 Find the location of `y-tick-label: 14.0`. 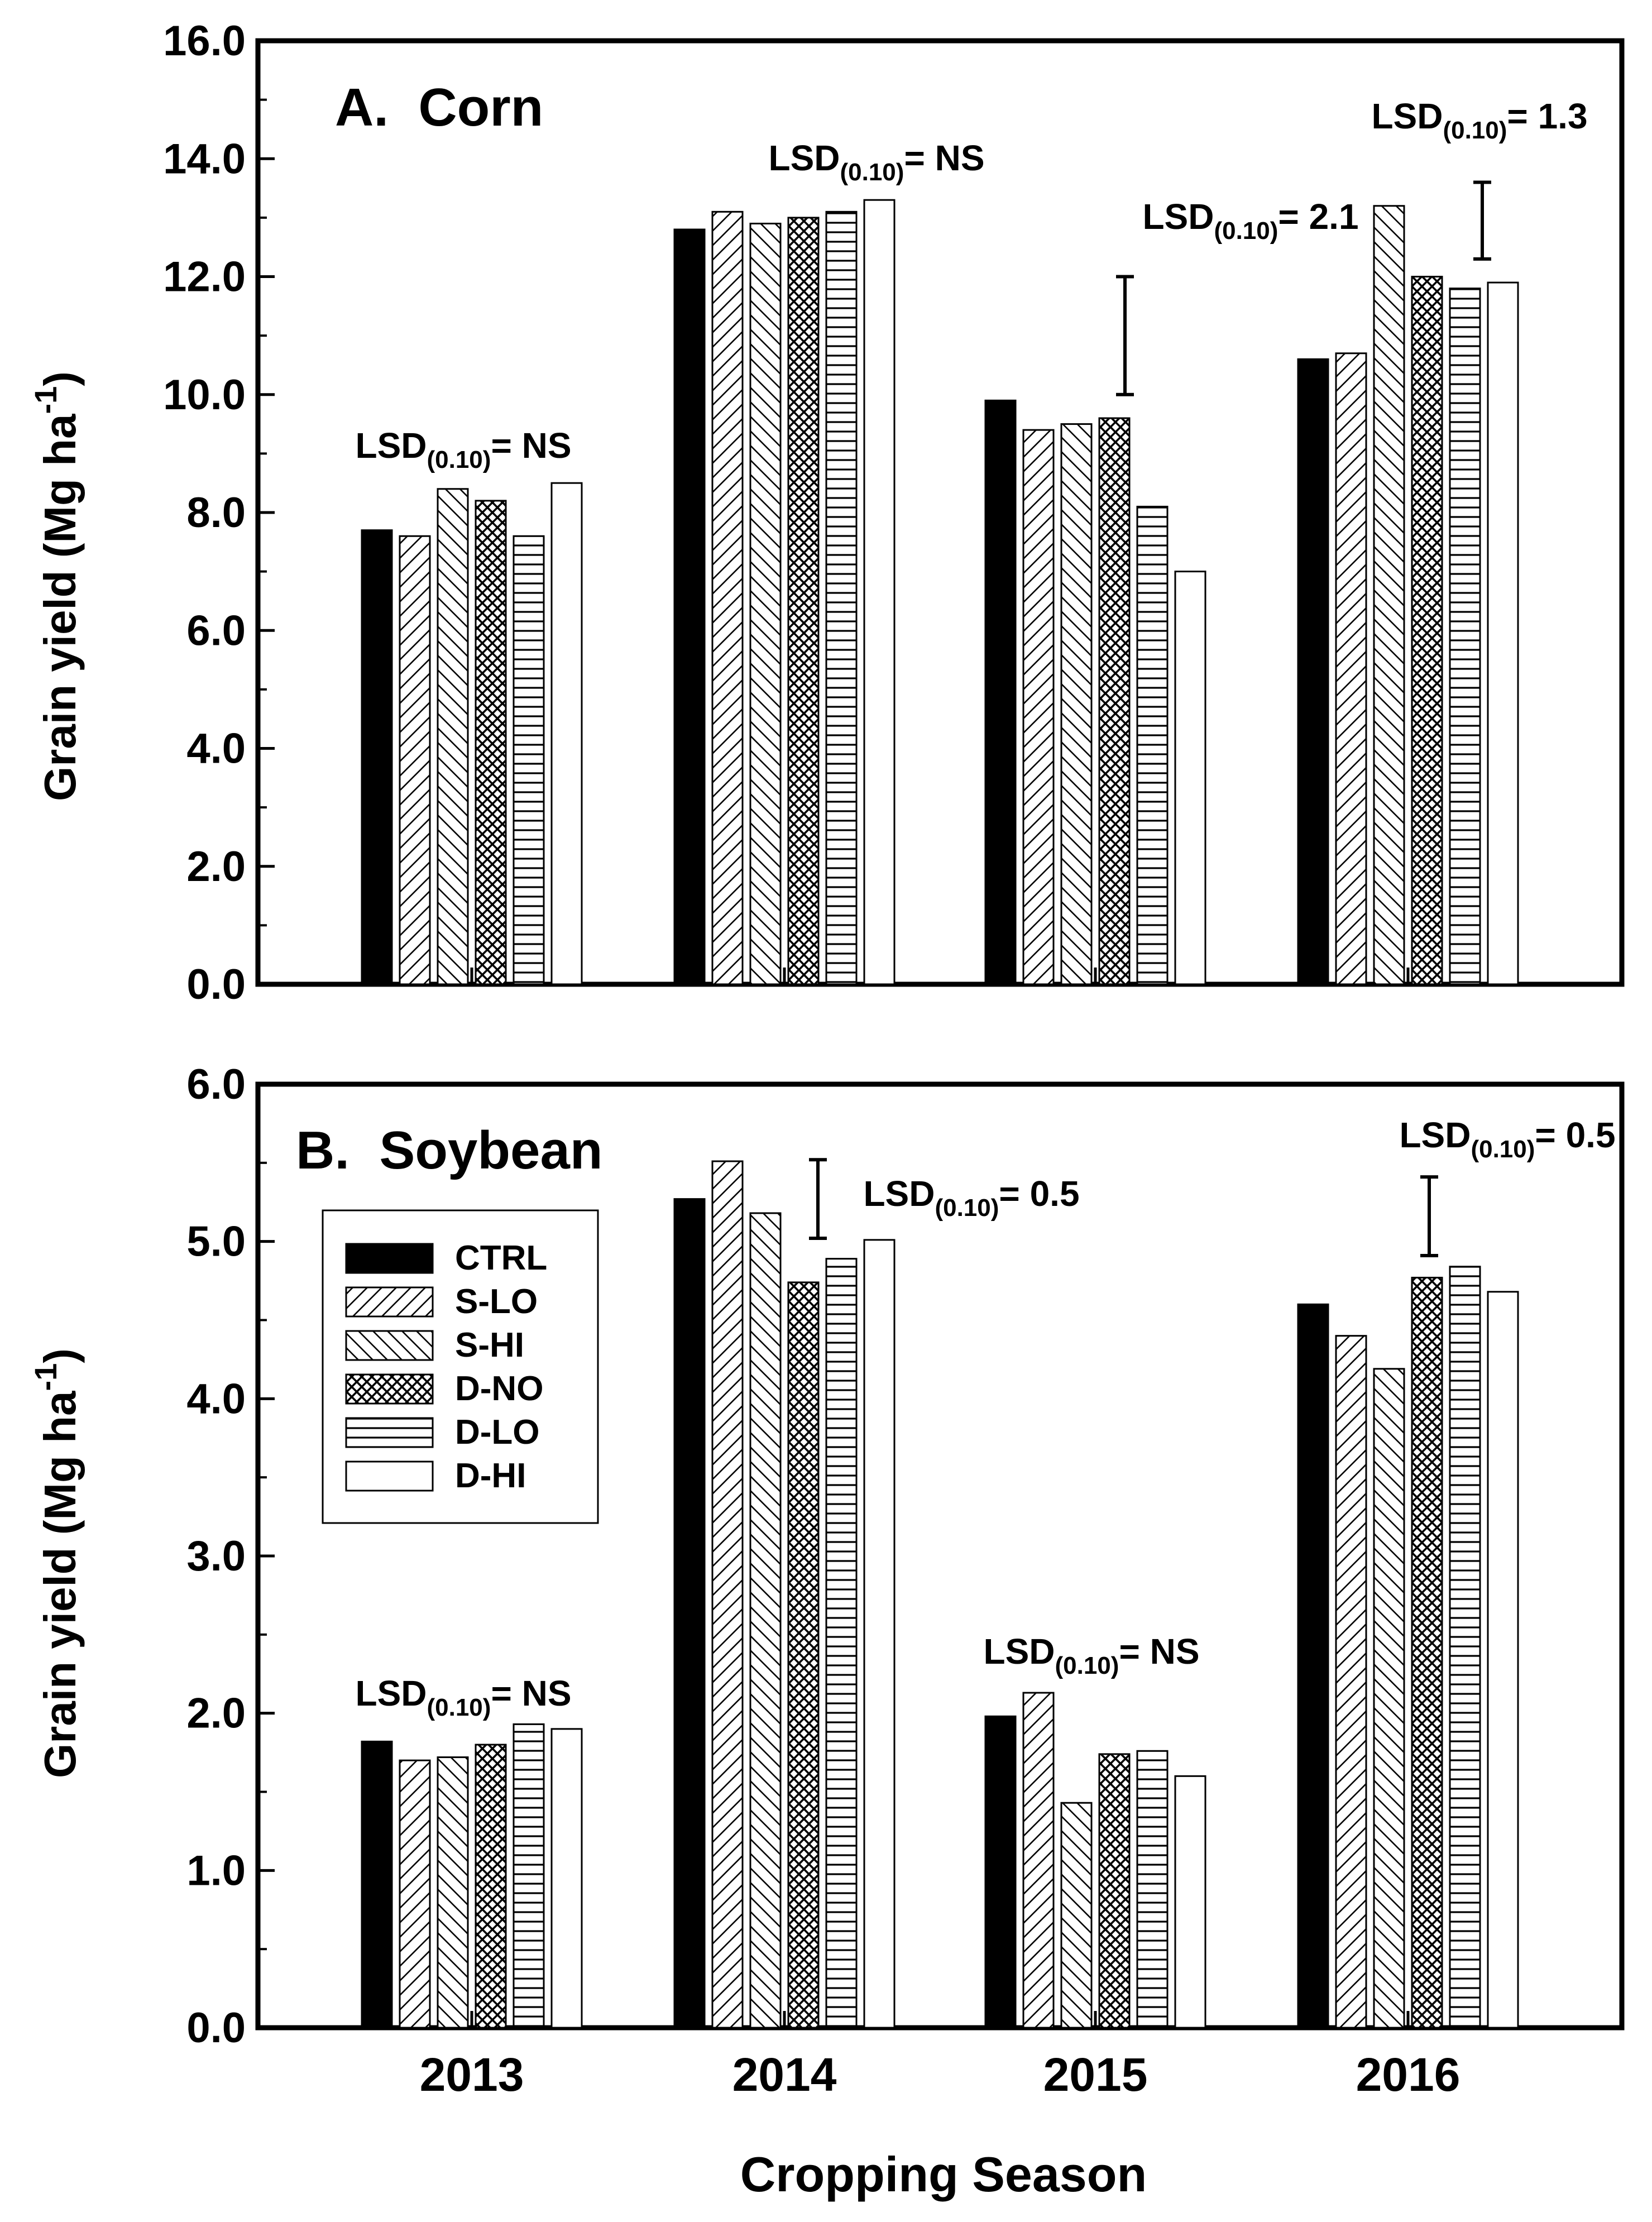

y-tick-label: 14.0 is located at coordinates (204, 159).